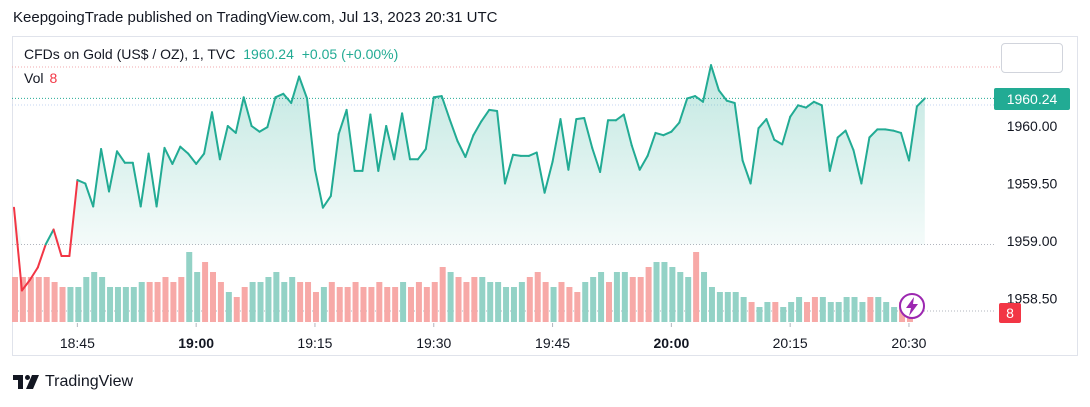  I want to click on last-price-badge, so click(1032, 99).